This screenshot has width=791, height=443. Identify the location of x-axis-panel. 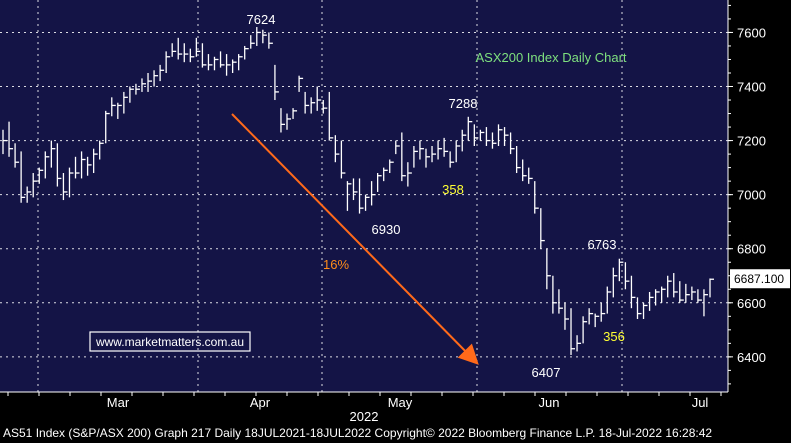
(395, 407).